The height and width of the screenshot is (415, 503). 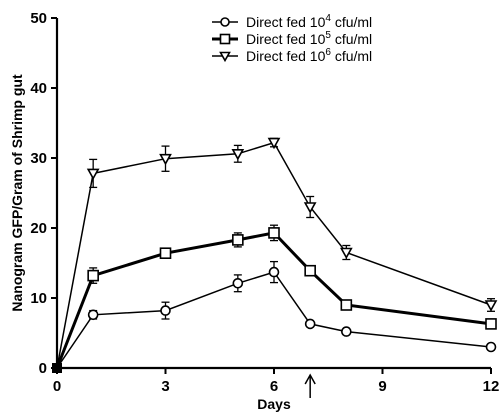 What do you see at coordinates (309, 55) in the screenshot?
I see `legend-label: Direct fed 106 cfu/ml` at bounding box center [309, 55].